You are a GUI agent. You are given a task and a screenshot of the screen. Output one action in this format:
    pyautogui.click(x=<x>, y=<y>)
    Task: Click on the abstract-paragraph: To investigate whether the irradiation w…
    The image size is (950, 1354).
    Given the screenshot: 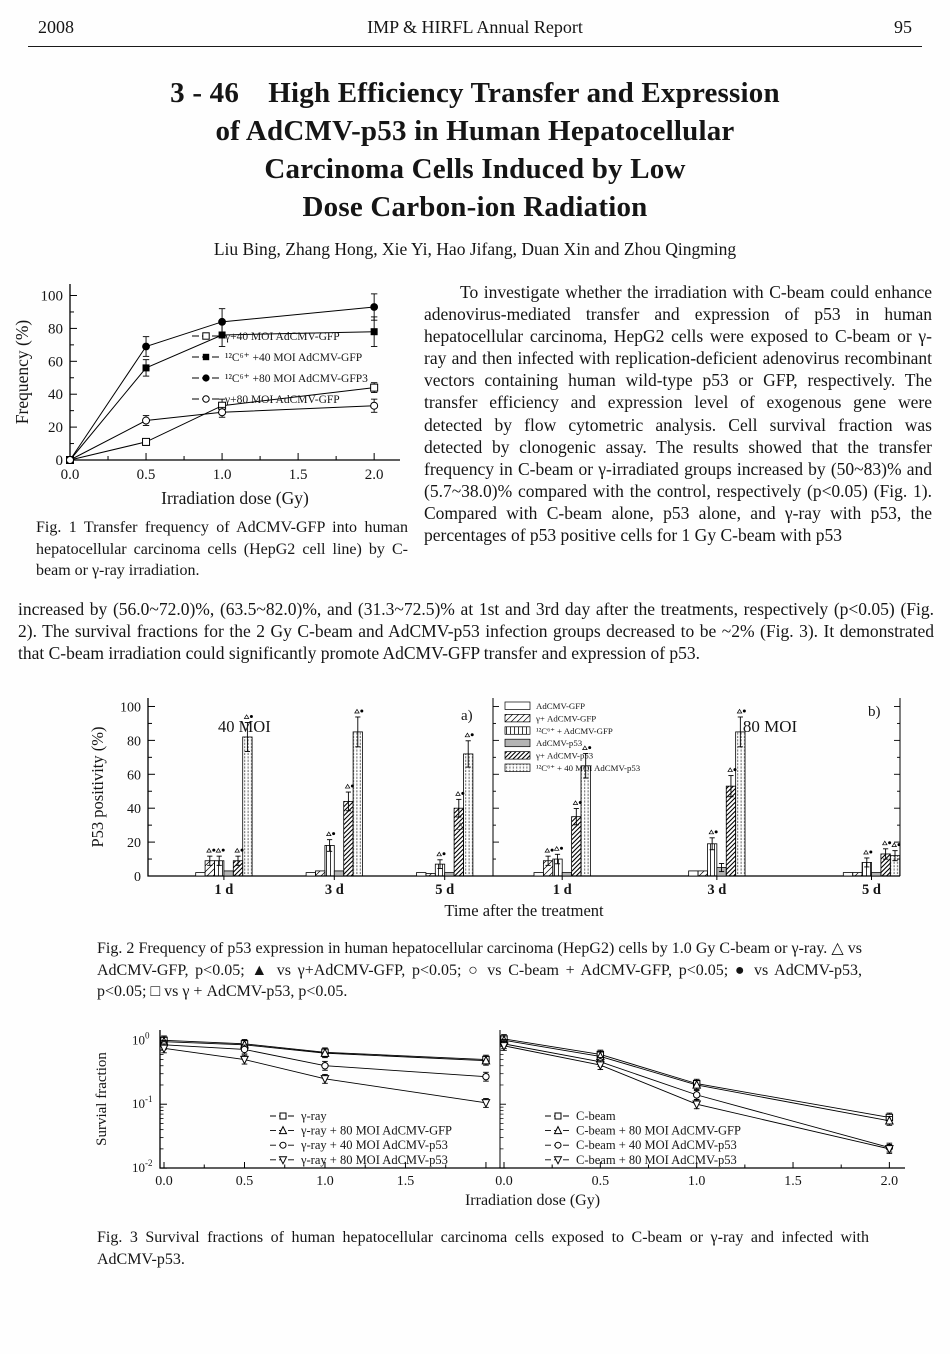 What is the action you would take?
    pyautogui.click(x=678, y=414)
    